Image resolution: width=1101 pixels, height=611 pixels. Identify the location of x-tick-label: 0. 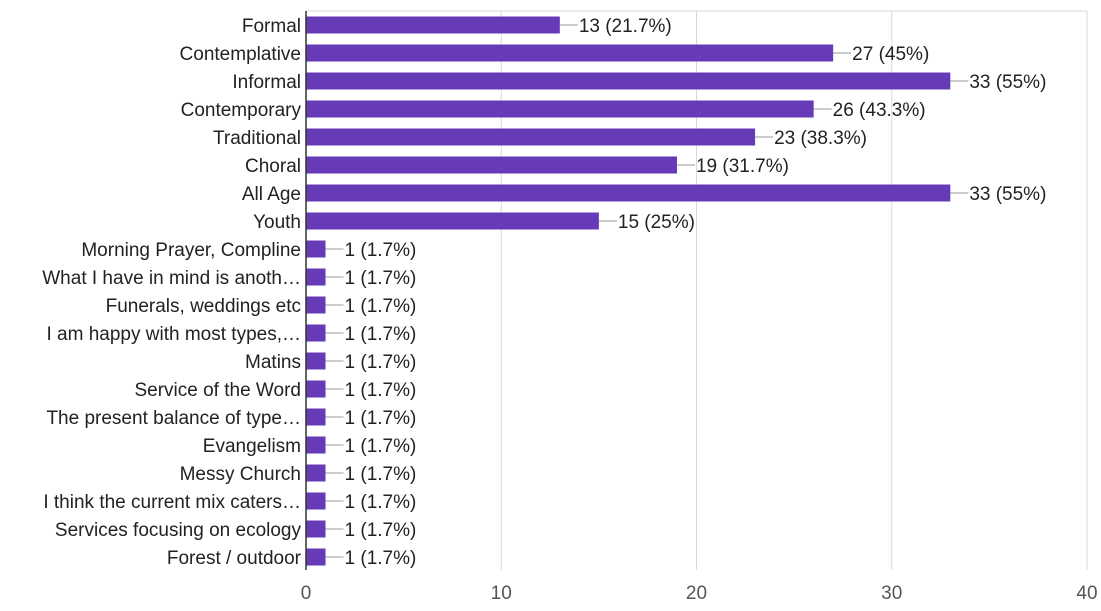
(306, 593).